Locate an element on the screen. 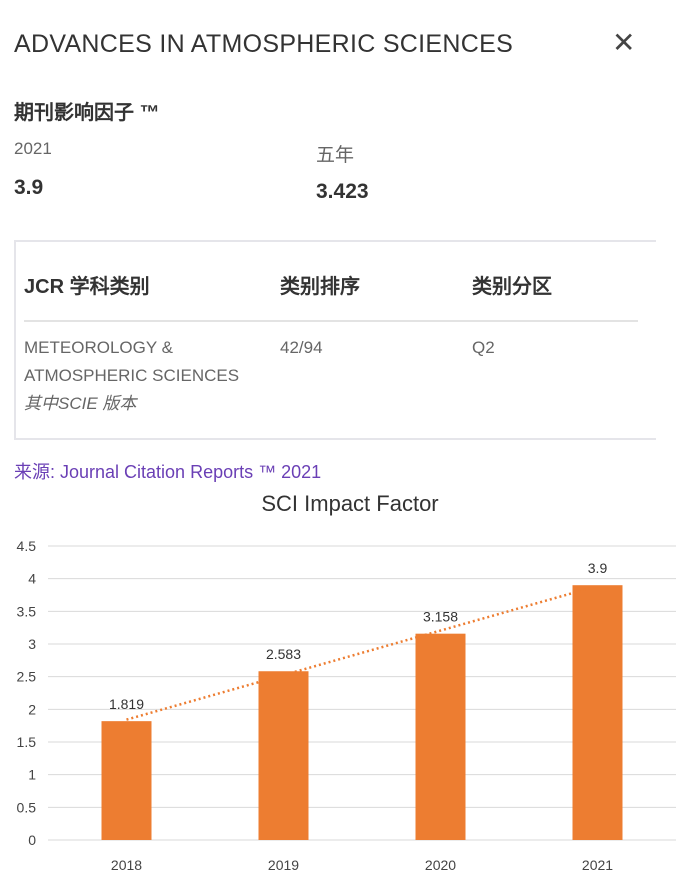 This screenshot has height=889, width=700. header-rank: 类别排序 is located at coordinates (320, 287).